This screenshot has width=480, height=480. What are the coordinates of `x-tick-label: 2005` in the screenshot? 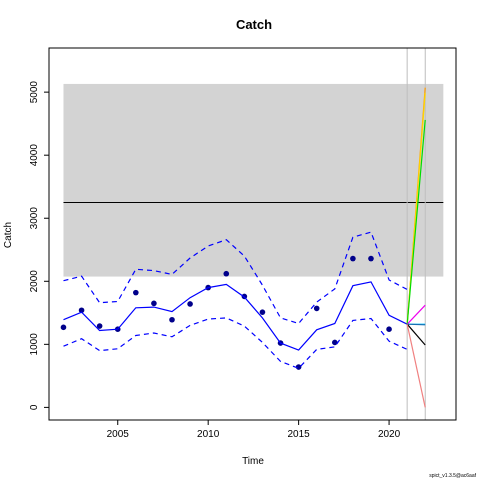 It's located at (118, 434).